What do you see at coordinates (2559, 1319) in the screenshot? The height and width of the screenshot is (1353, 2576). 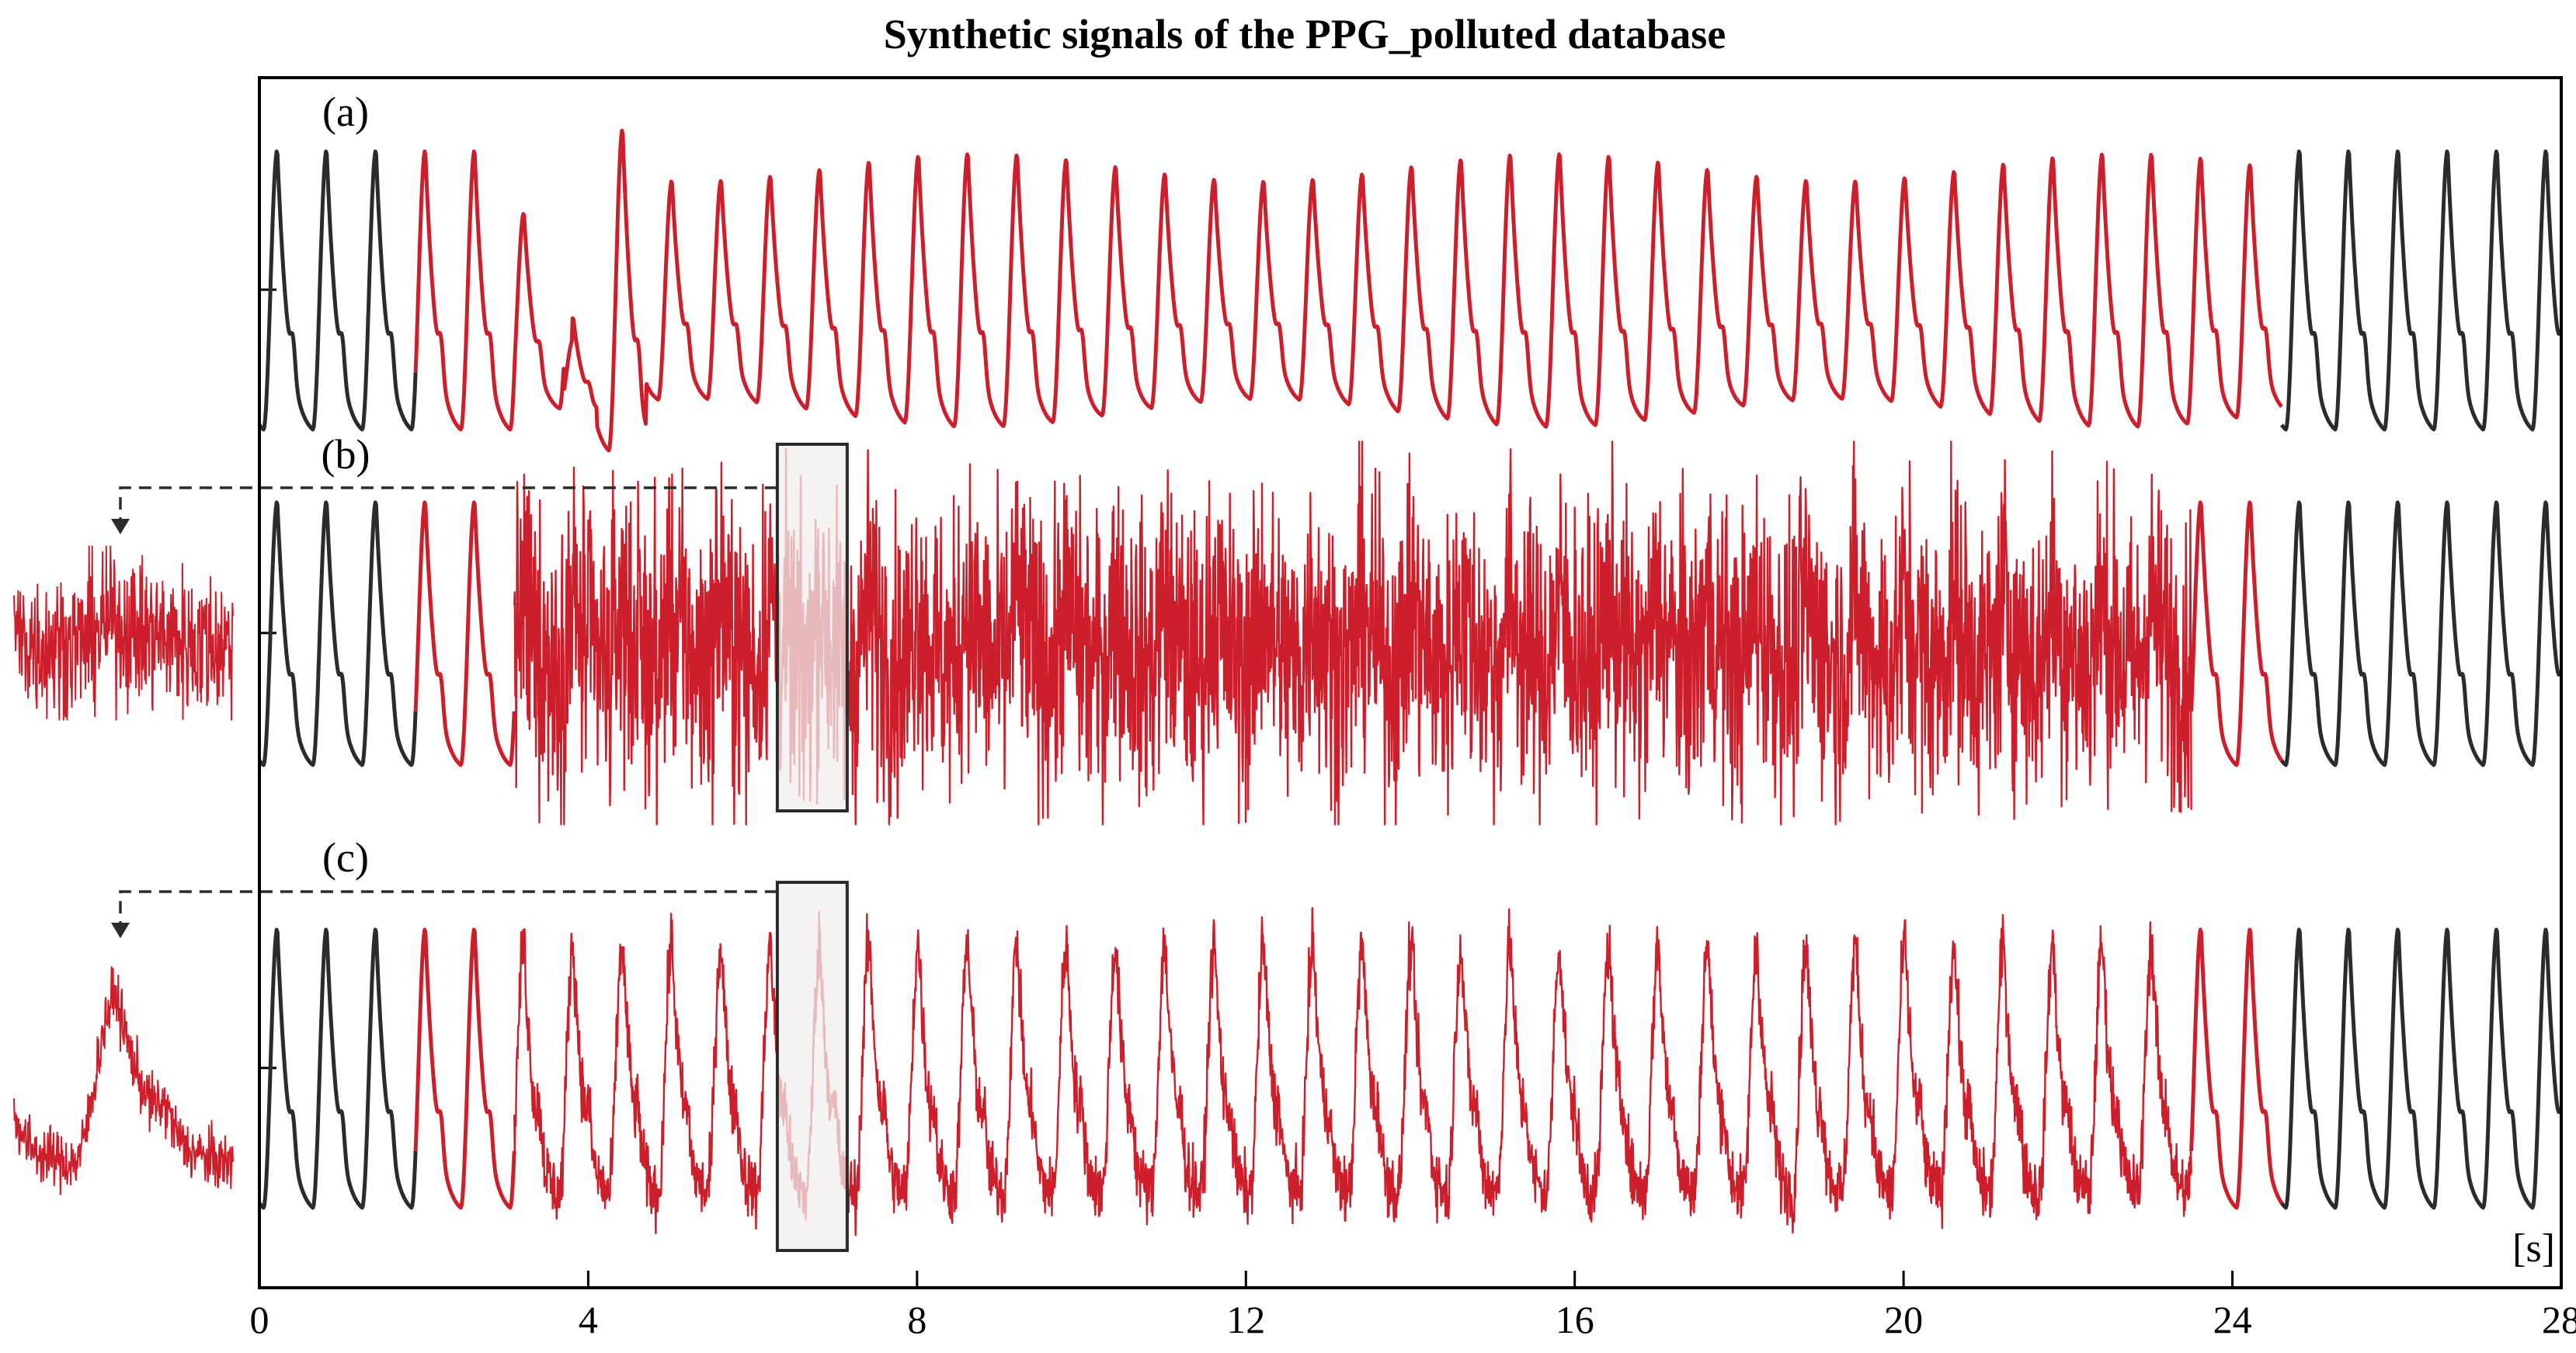 I see `x-tick-label: 28` at bounding box center [2559, 1319].